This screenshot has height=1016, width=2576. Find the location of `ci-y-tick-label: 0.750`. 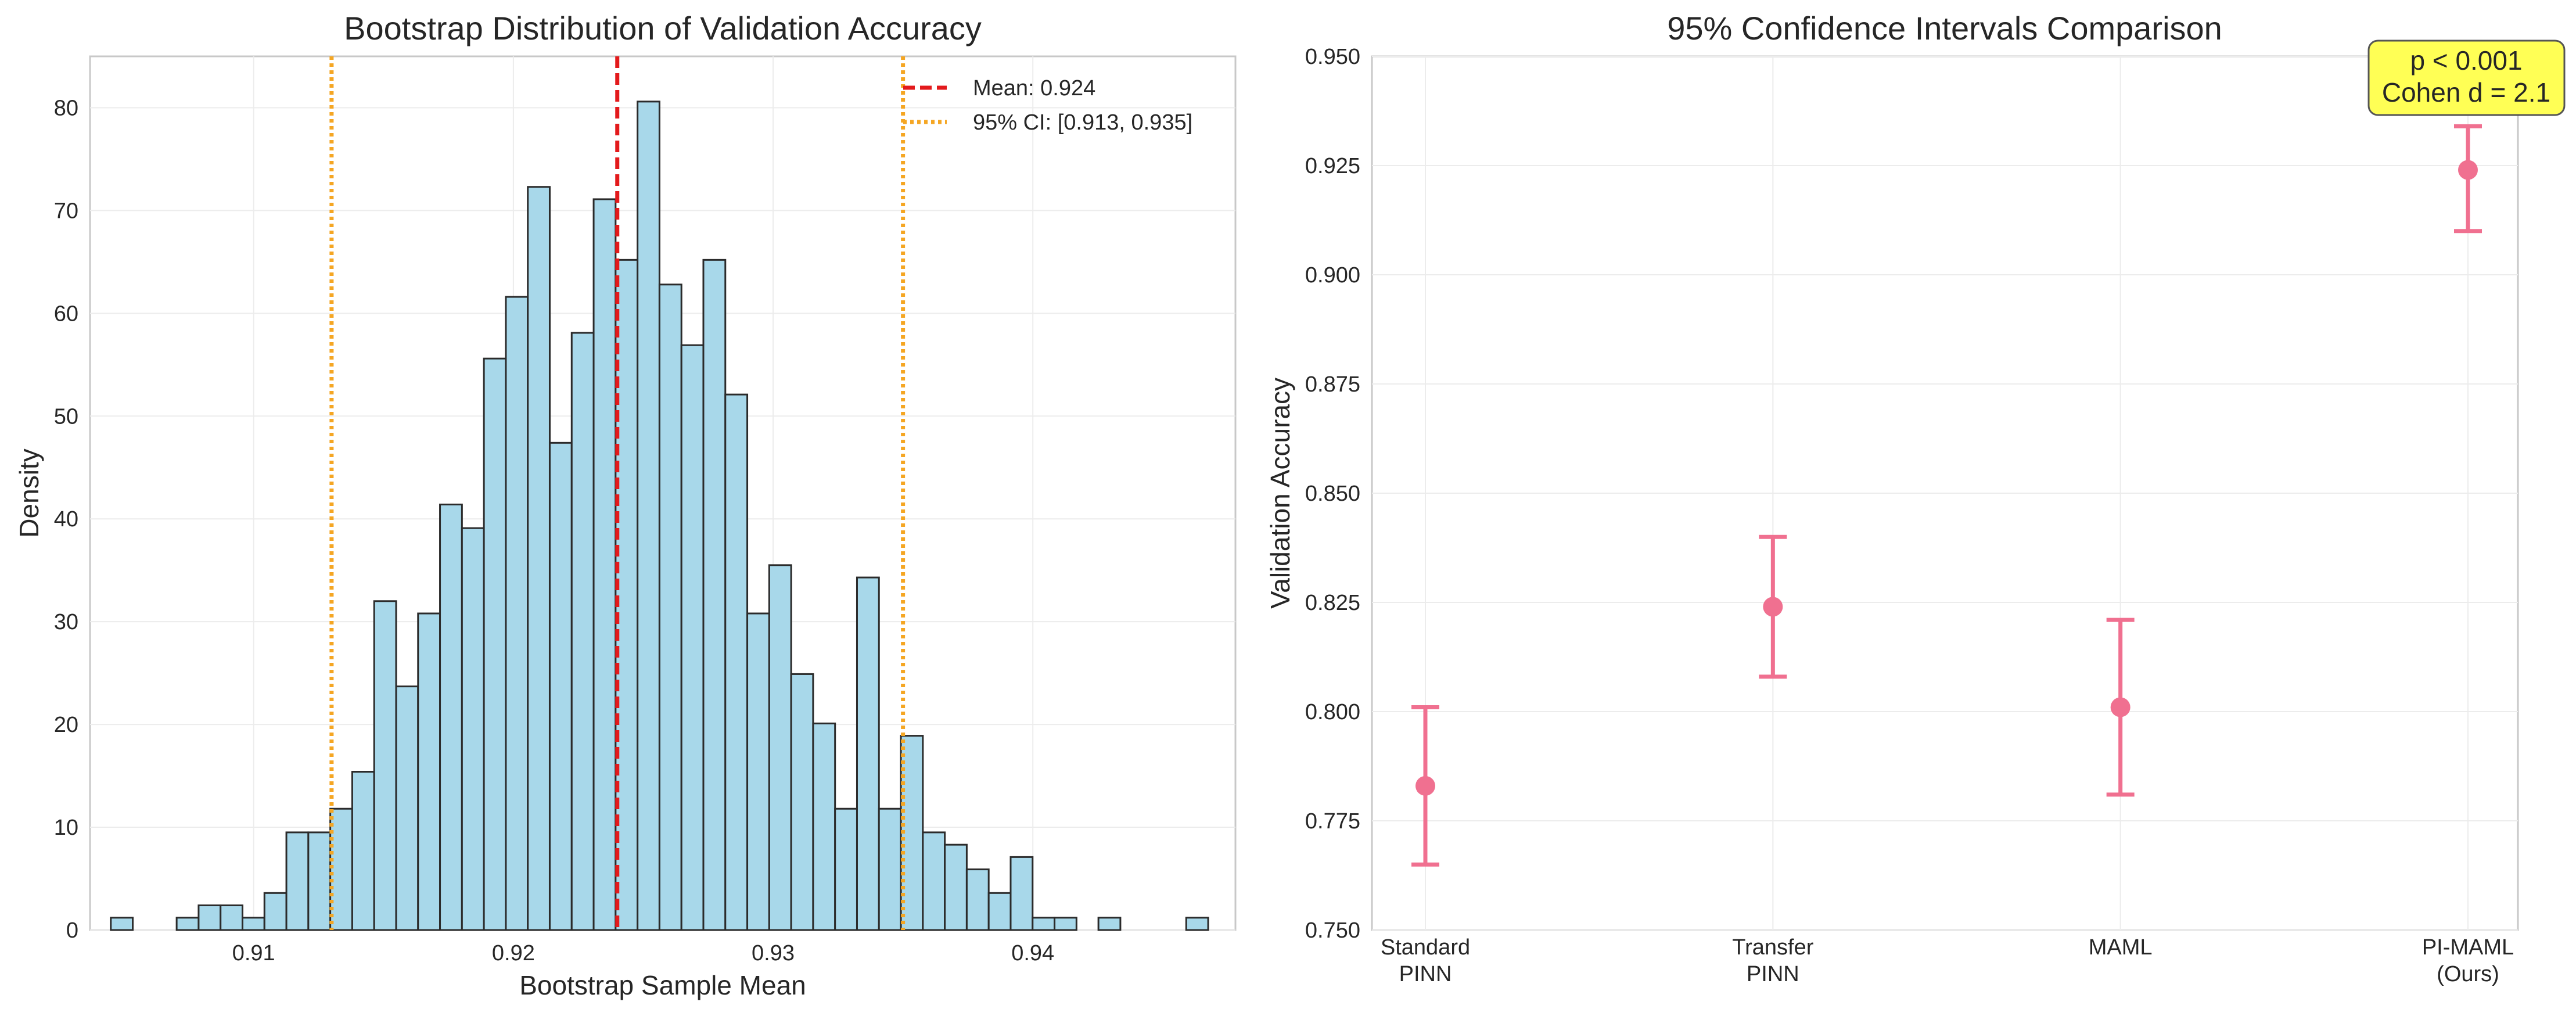

ci-y-tick-label: 0.750 is located at coordinates (1332, 931).